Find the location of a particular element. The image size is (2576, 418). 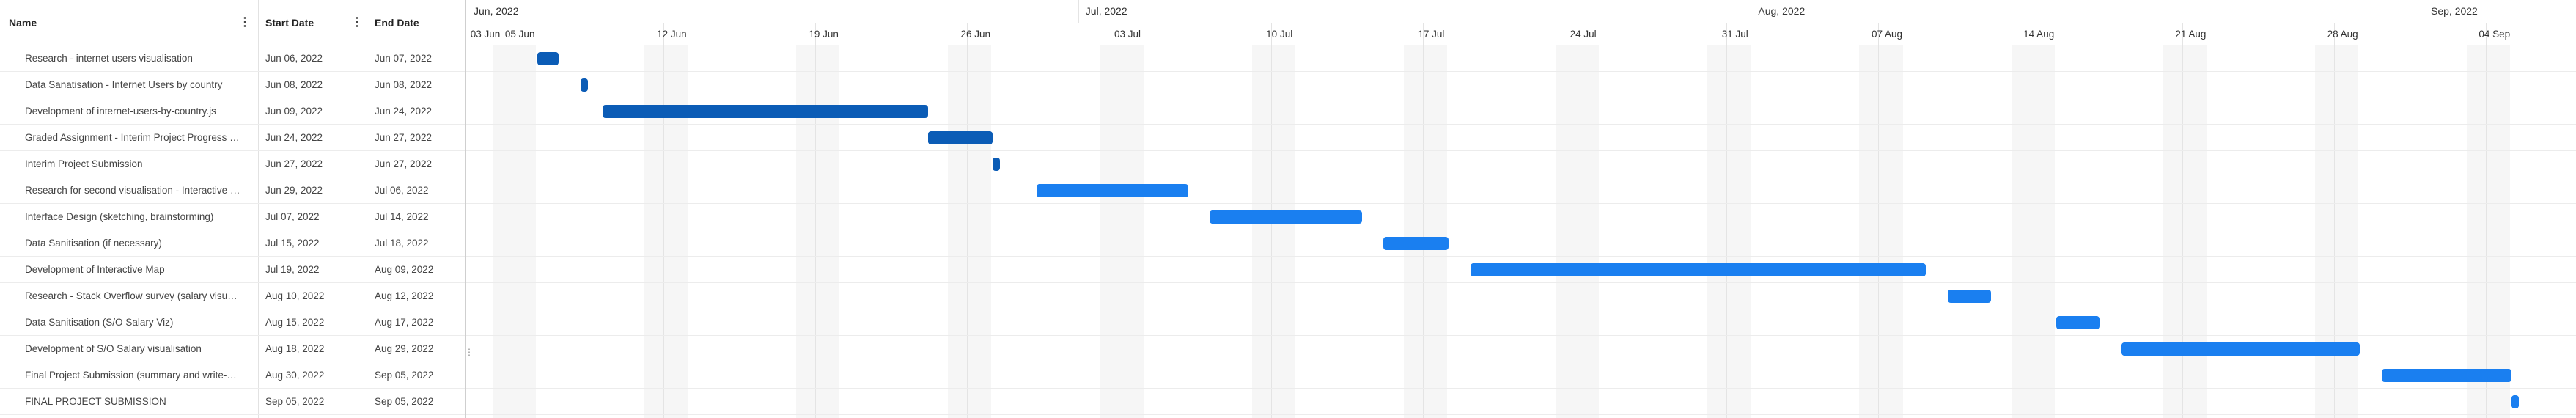

task-name: Data Sanitisation (S/O Salary Viz) is located at coordinates (99, 322).